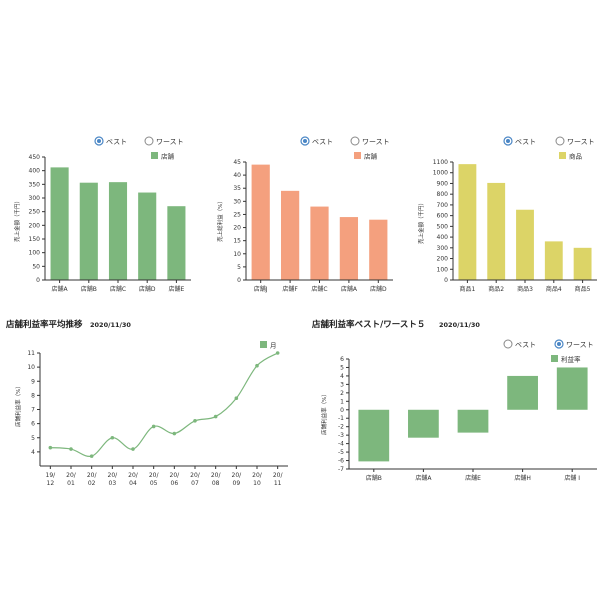  What do you see at coordinates (368, 324) in the screenshot?
I see `section-title: 店舗利益率ベスト/ワースト５` at bounding box center [368, 324].